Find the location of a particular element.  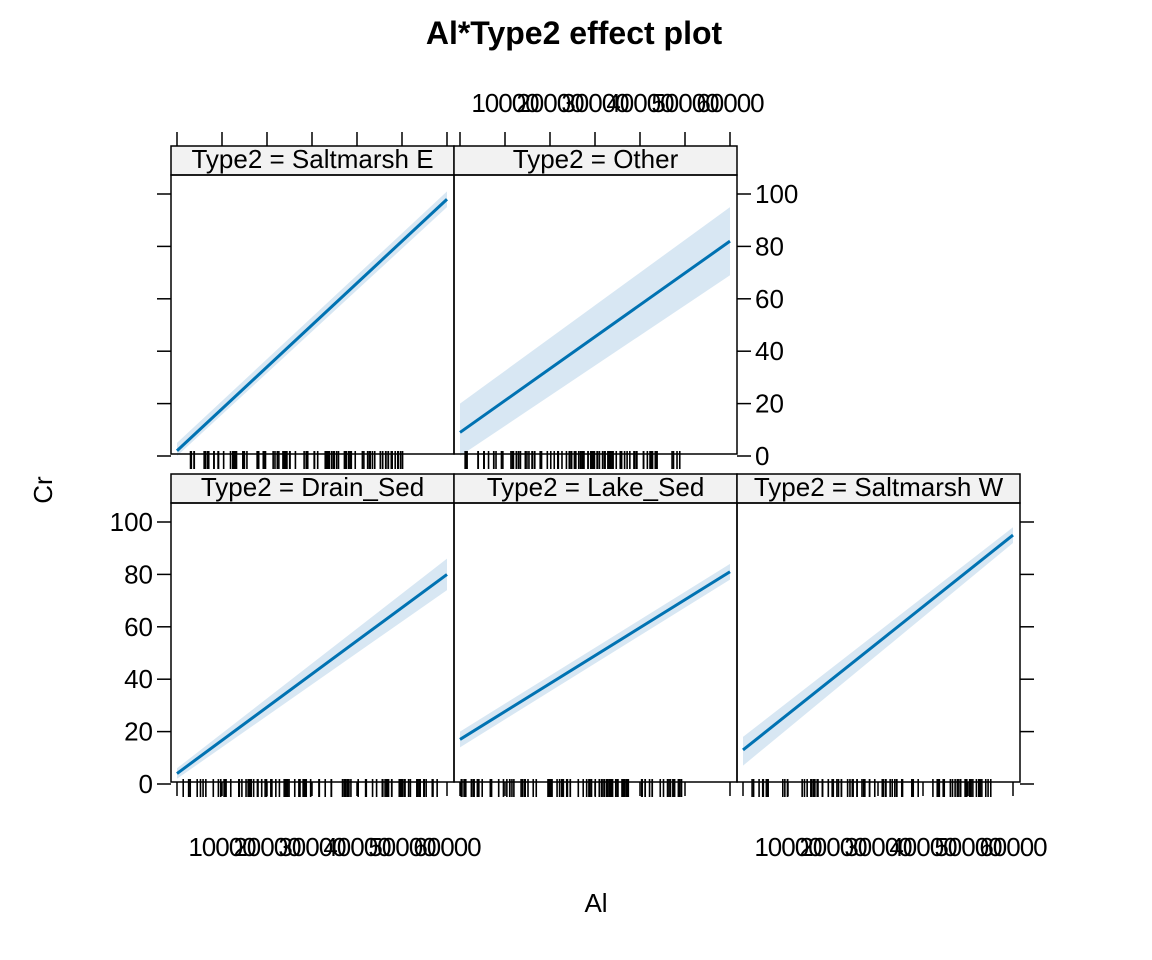

y-axis-2: 0 20 40 60 80 100 is located at coordinates (767, 325).